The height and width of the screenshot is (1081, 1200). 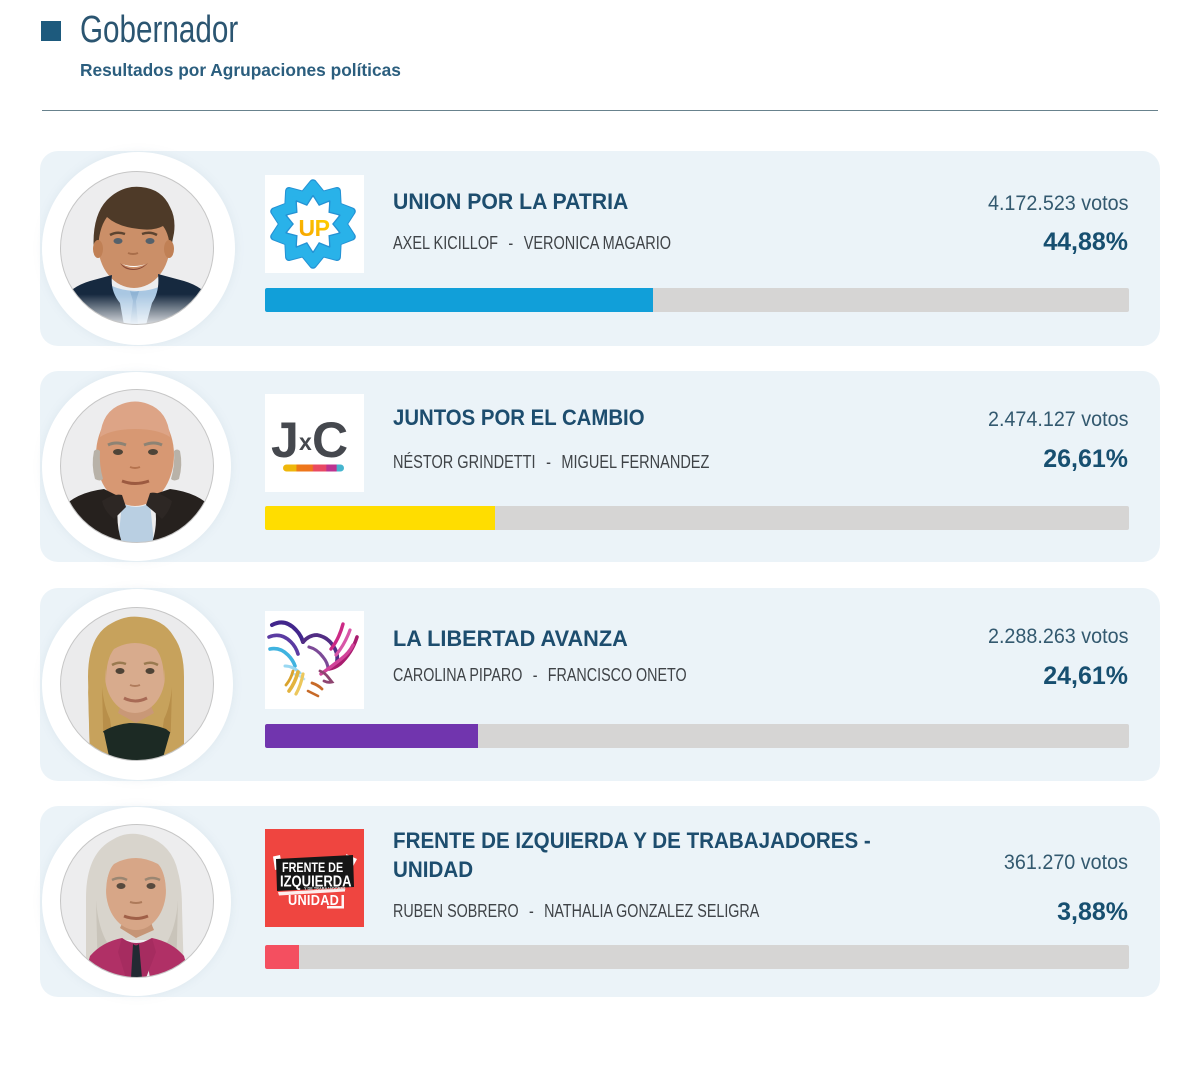 I want to click on svg-text: C, so click(x=330, y=440).